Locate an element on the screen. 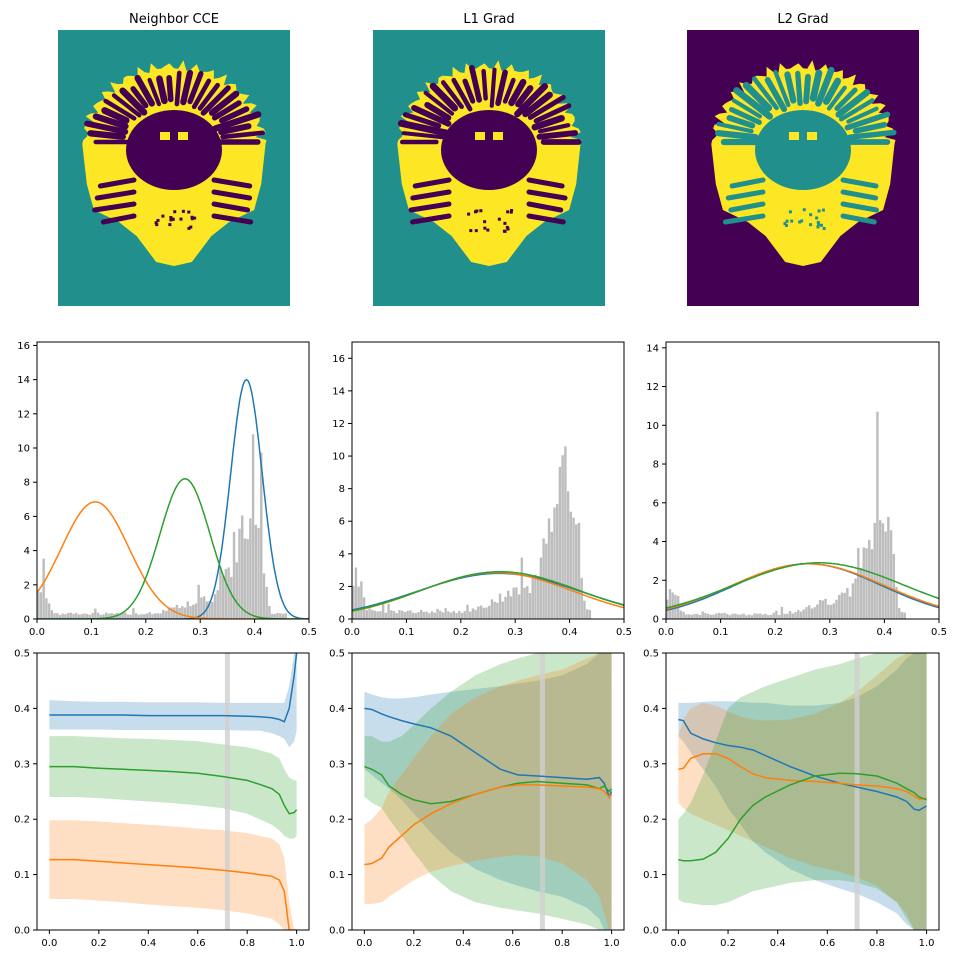  y-tick-label: 12 is located at coordinates (338, 424).